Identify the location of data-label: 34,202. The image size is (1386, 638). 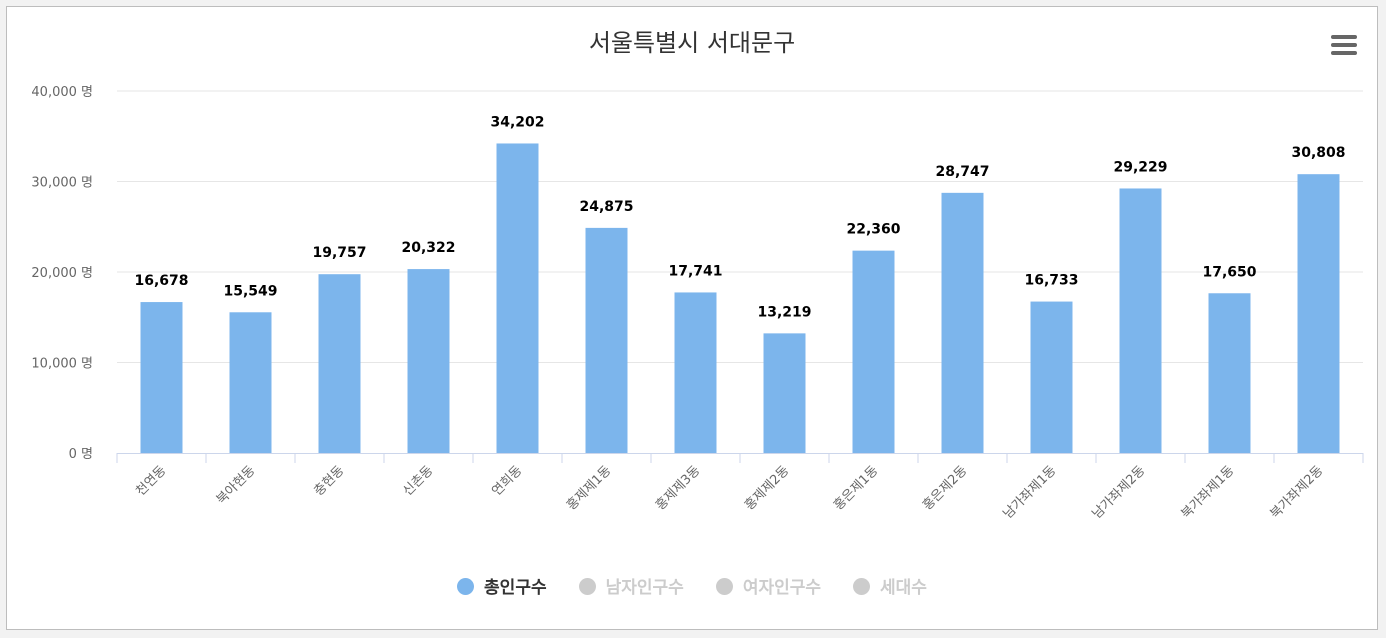
(517, 122).